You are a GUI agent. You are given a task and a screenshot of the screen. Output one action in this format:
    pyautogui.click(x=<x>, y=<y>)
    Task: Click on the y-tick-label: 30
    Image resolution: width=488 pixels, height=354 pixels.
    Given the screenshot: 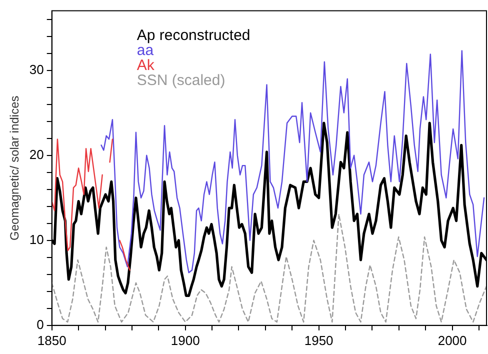 What is the action you would take?
    pyautogui.click(x=36, y=69)
    